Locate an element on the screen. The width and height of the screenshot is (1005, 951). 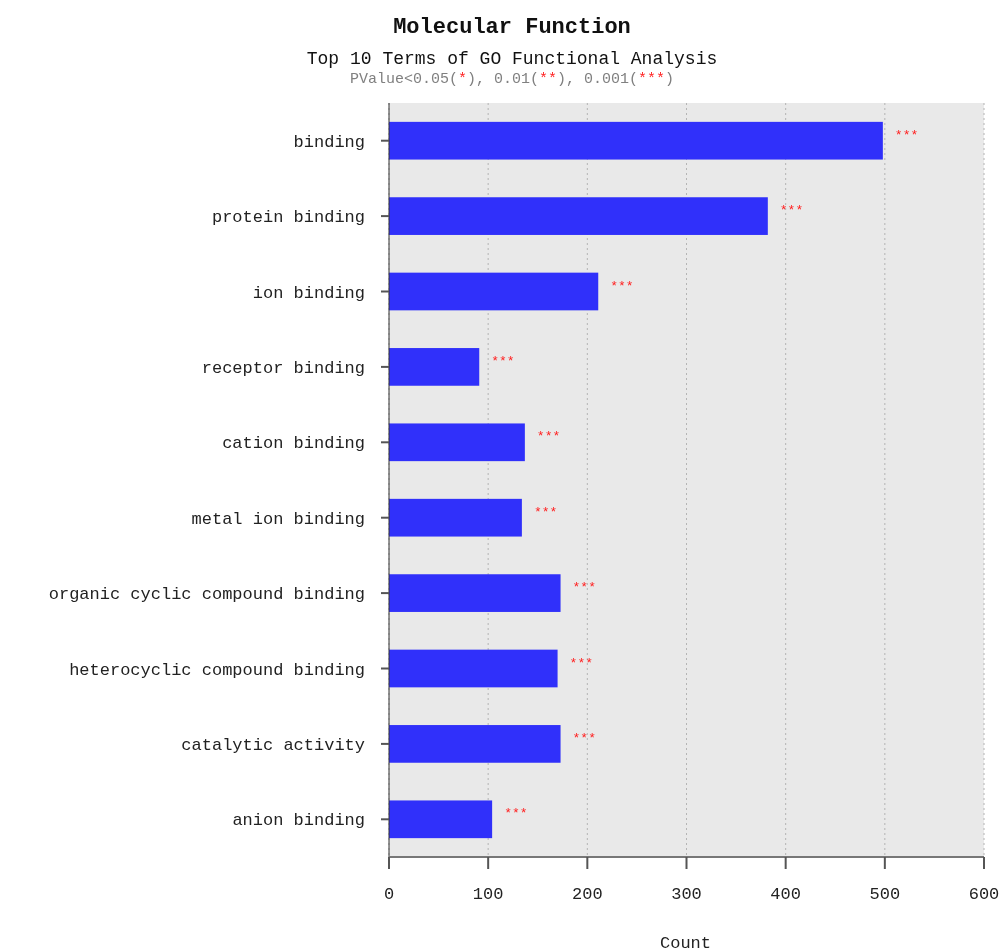
y-tick-label: heterocyclic compound binding is located at coordinates (217, 670).